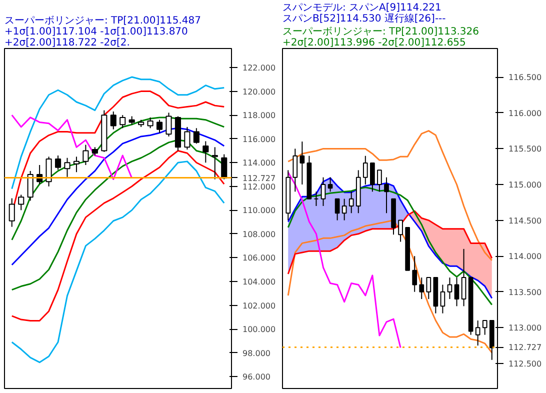  Describe the element at coordinates (259, 211) in the screenshot. I see `y-tick-label: 110.000` at that location.